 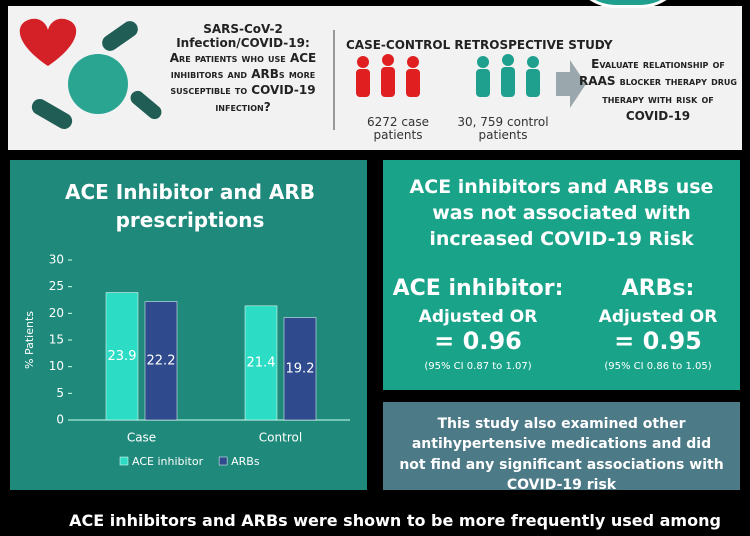 What do you see at coordinates (398, 129) in the screenshot?
I see `cases: 6272 case patients` at bounding box center [398, 129].